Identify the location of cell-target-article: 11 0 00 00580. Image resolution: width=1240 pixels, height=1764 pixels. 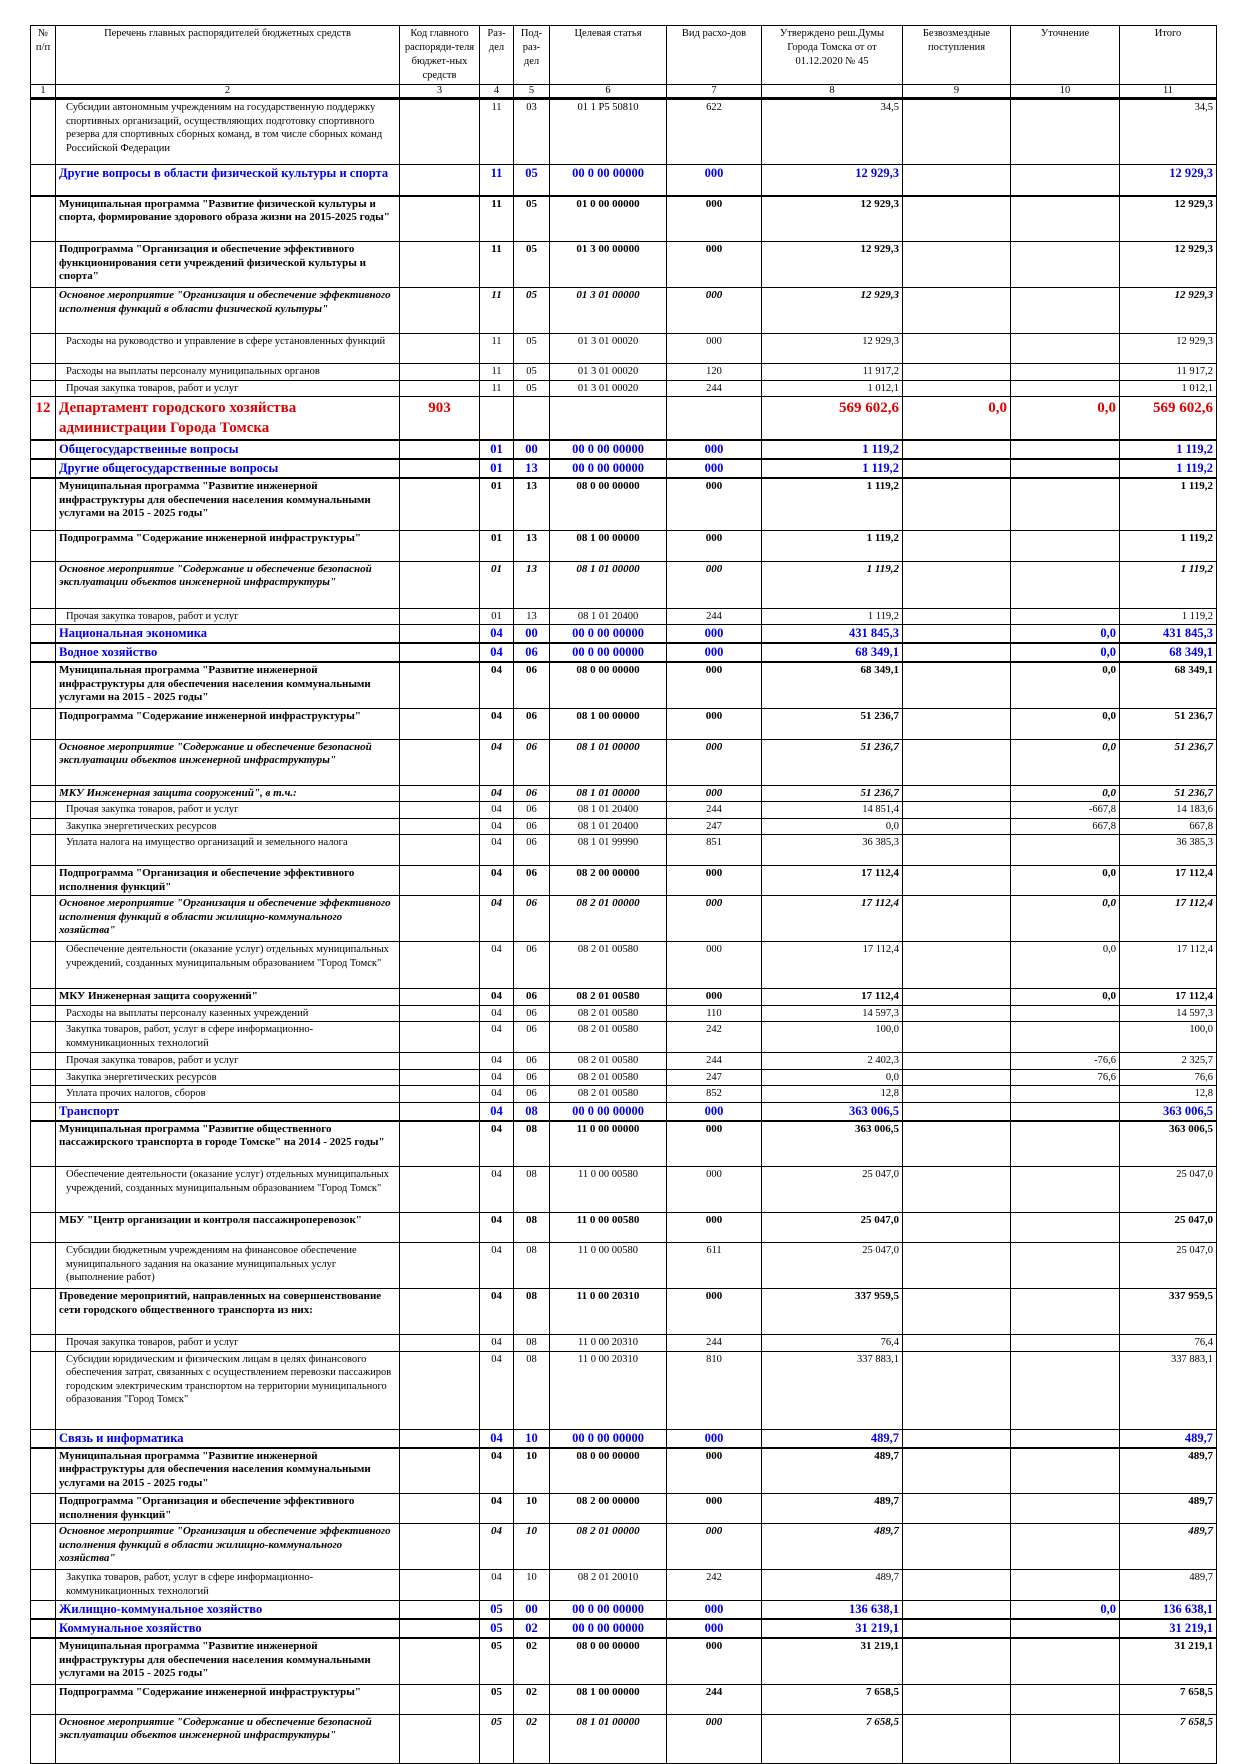
(608, 1265).